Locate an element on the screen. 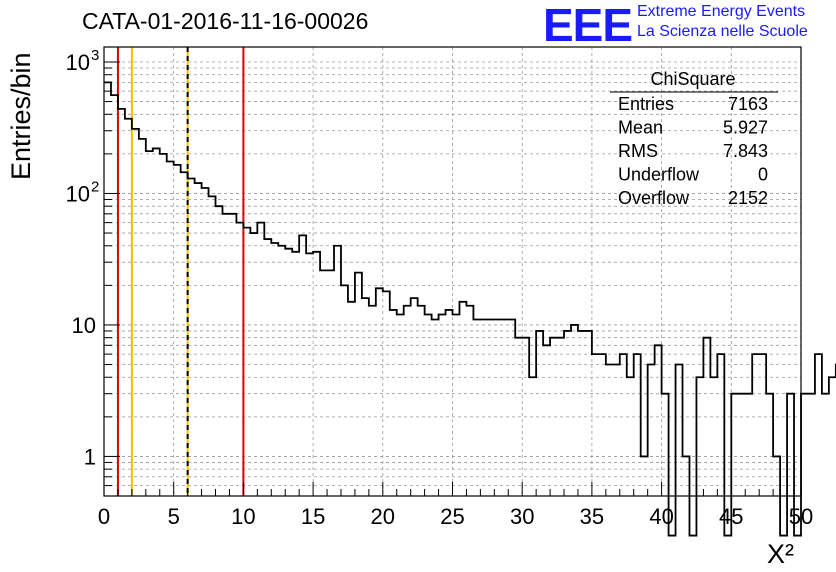 Image resolution: width=836 pixels, height=572 pixels. x-tick-label: 35 is located at coordinates (592, 516).